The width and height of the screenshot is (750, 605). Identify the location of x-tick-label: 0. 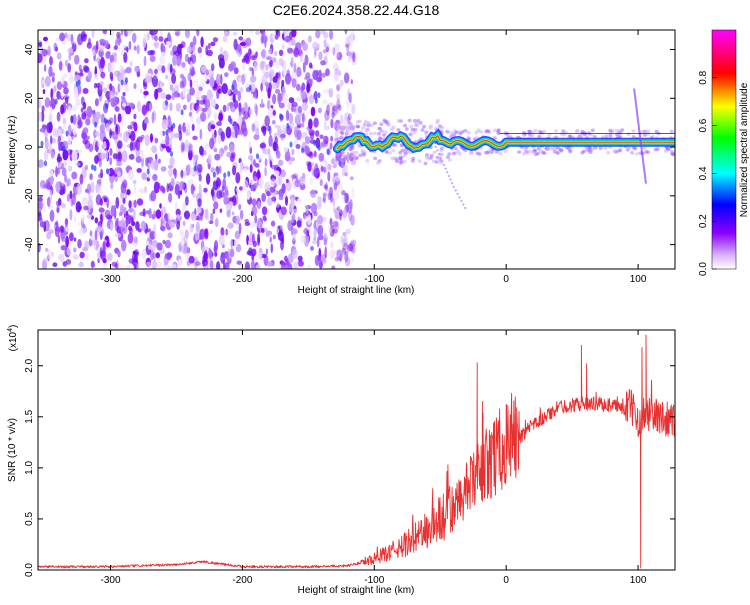
(506, 279).